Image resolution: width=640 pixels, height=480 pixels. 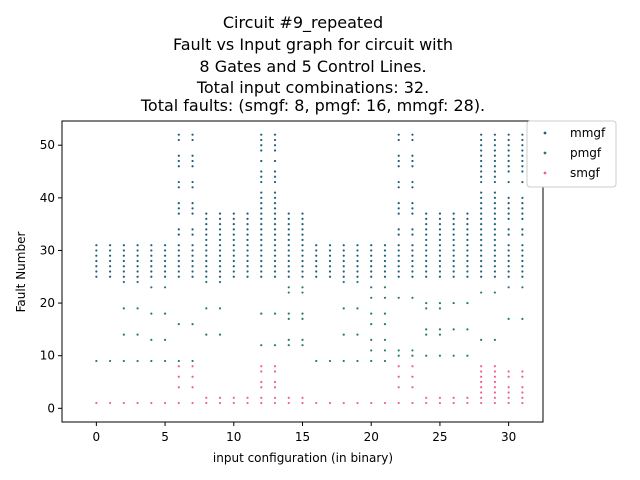 What do you see at coordinates (545, 153) in the screenshot?
I see `legend-marker-pmgf` at bounding box center [545, 153].